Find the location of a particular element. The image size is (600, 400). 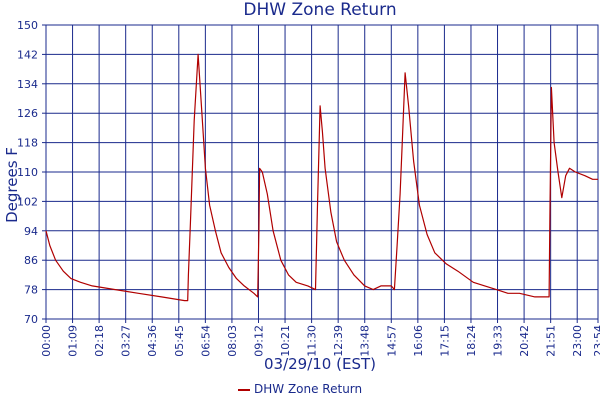

x-tick-label: 23:54 is located at coordinates (596, 341).